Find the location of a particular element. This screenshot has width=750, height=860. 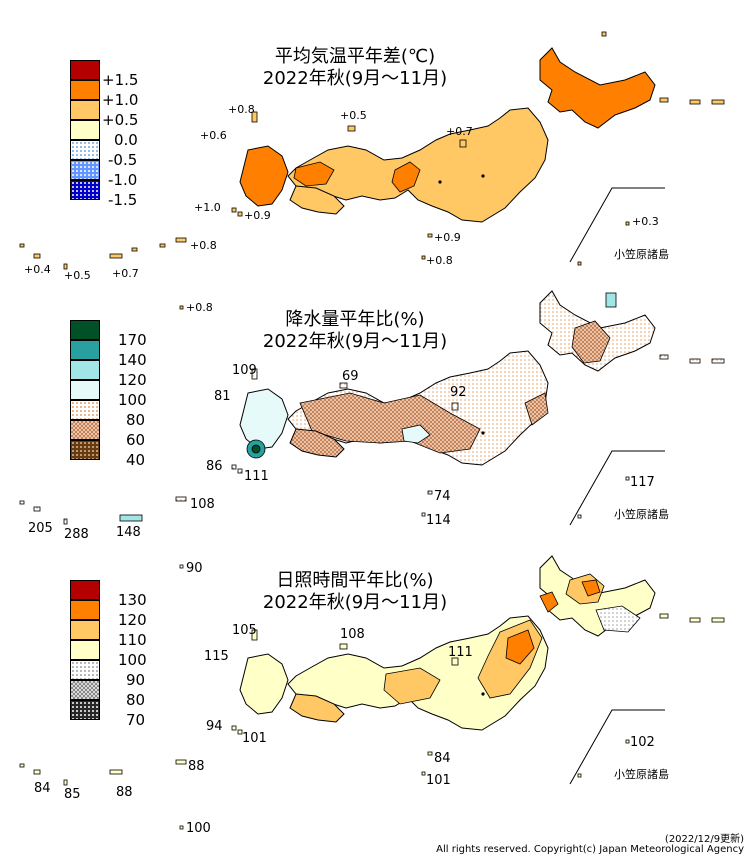

station-label-koshiki: 86 is located at coordinates (214, 466).